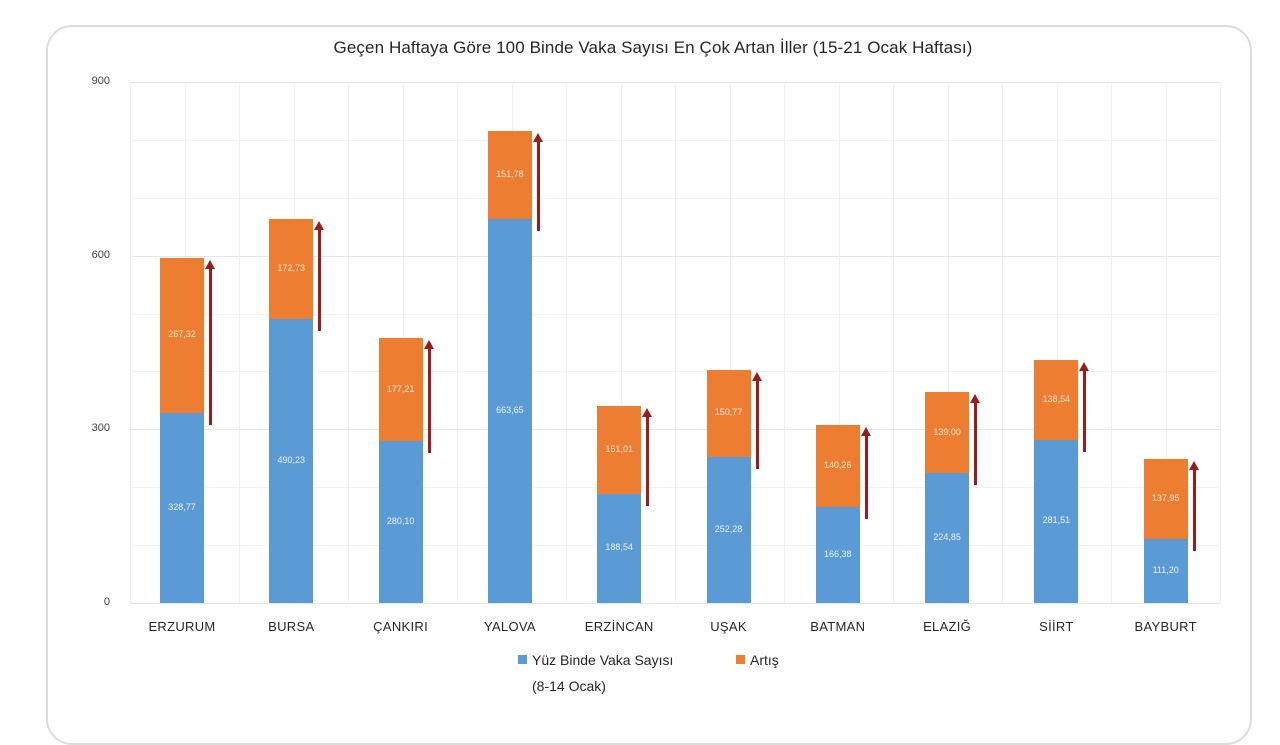  I want to click on data-label-base: 252,28, so click(728, 528).